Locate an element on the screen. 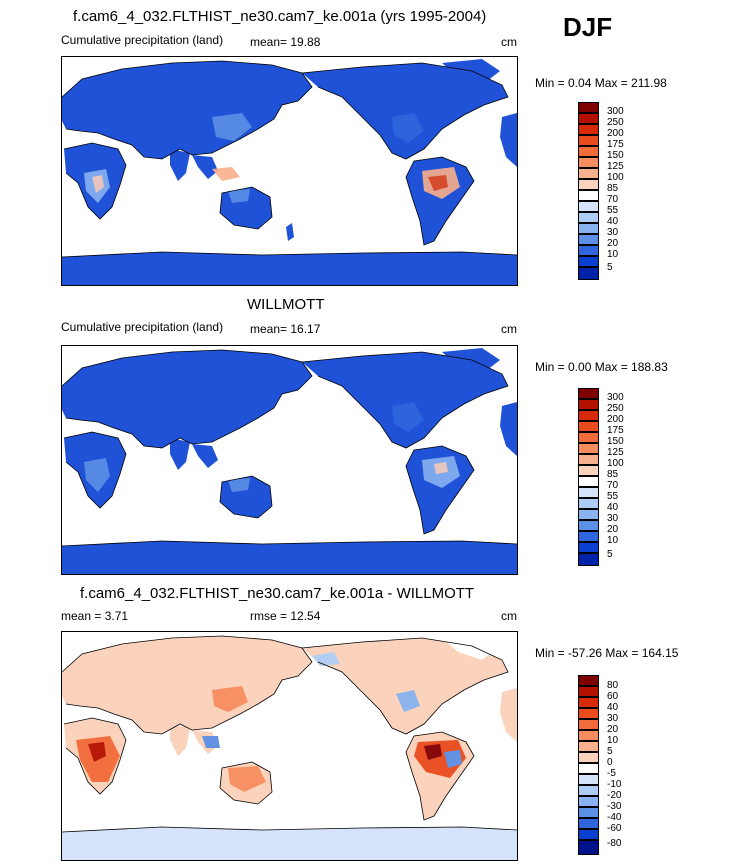 This screenshot has height=865, width=732. panel-1-units: cm is located at coordinates (509, 42).